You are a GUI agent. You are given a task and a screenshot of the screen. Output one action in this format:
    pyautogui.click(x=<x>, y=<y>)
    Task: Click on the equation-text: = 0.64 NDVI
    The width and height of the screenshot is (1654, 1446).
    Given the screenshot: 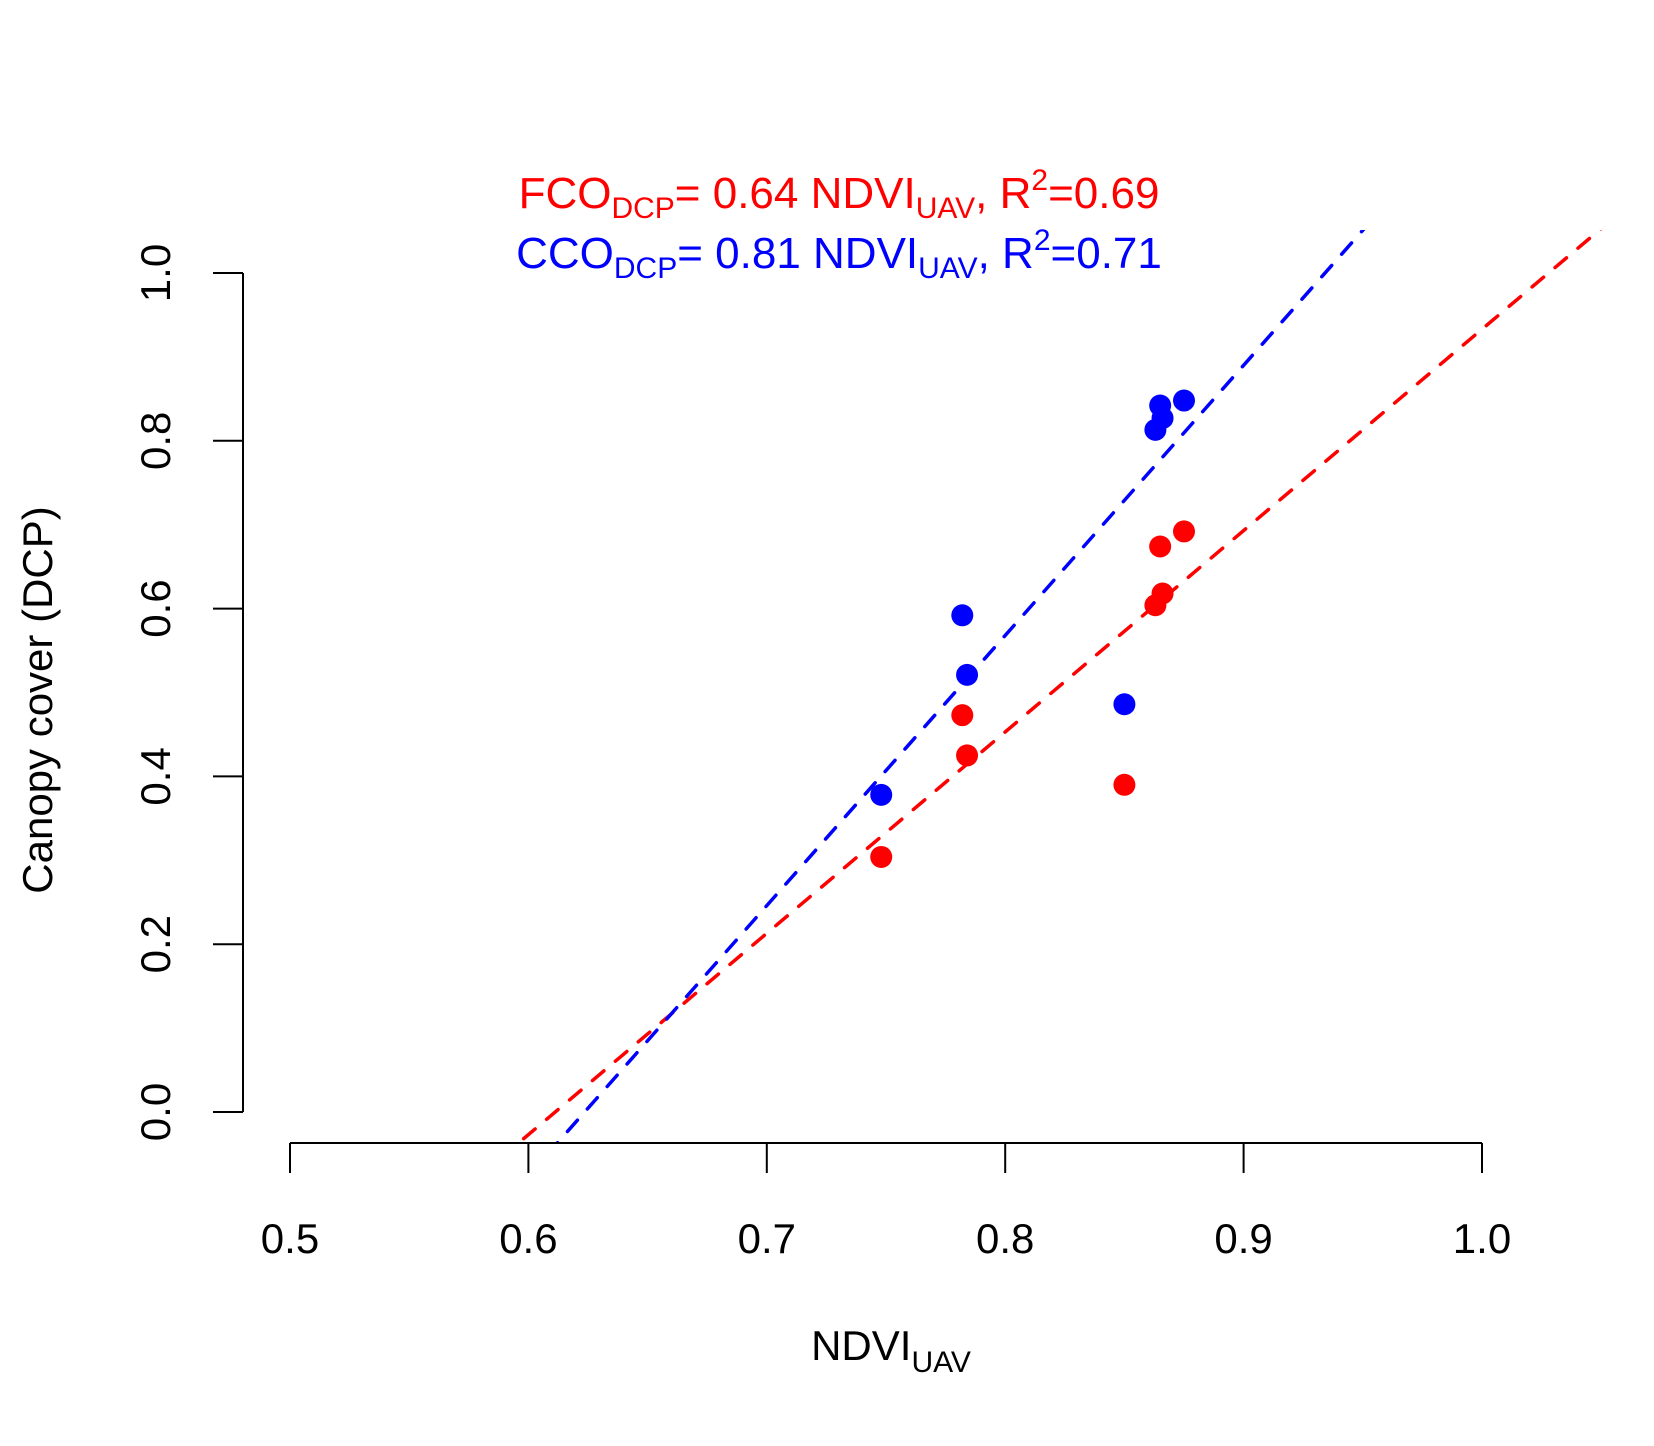 What is the action you would take?
    pyautogui.click(x=795, y=193)
    